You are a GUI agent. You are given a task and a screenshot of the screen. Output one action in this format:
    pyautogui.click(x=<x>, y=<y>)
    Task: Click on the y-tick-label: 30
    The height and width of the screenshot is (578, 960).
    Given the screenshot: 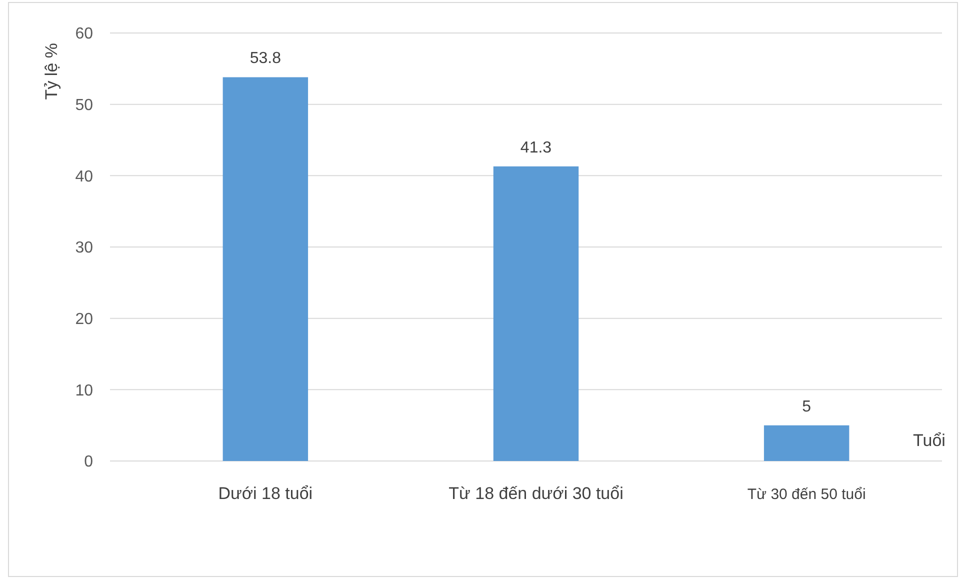 What is the action you would take?
    pyautogui.click(x=84, y=248)
    